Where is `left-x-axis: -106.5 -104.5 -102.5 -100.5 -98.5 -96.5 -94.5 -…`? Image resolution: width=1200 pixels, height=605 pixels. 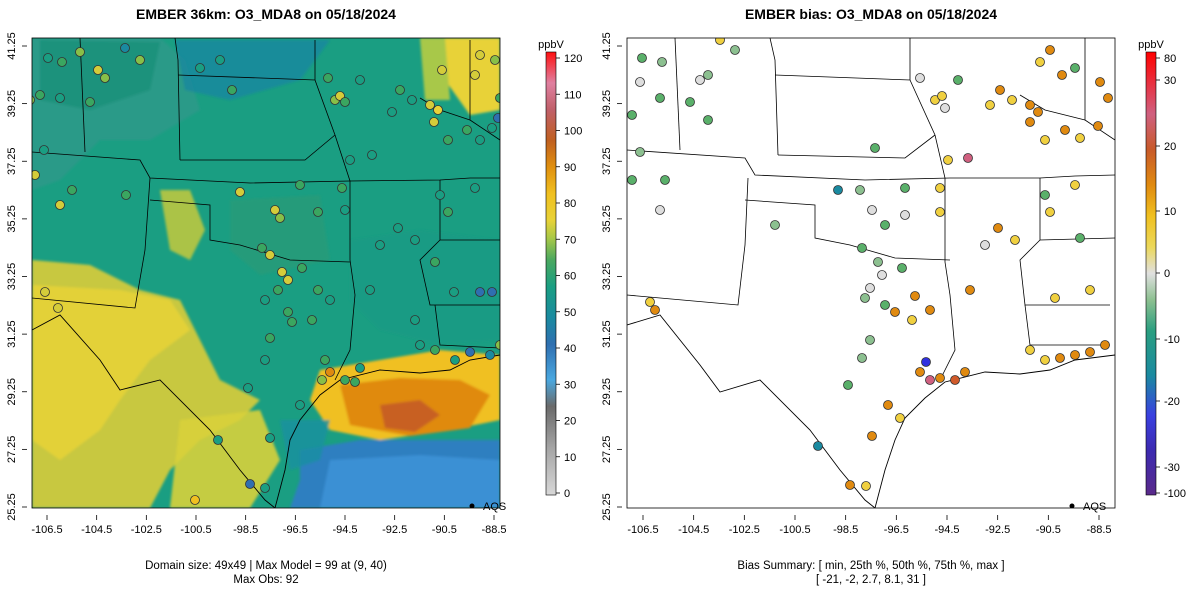
left-x-axis: -106.5 -104.5 -102.5 -100.5 -98.5 -96.5 -94.5 -… is located at coordinates (269, 525).